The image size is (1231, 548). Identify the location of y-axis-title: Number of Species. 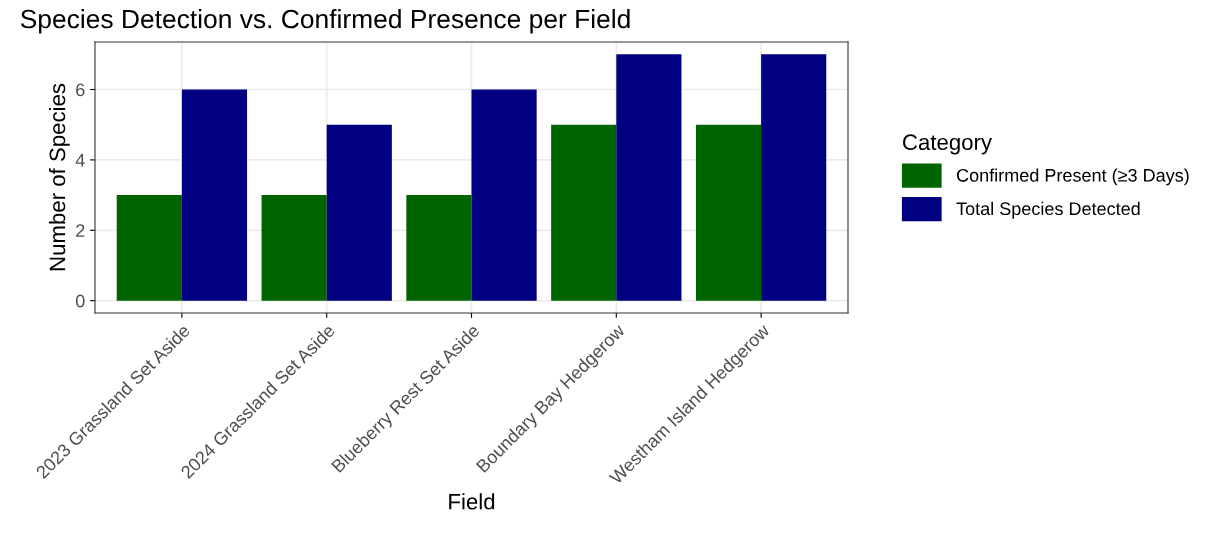
(59, 177).